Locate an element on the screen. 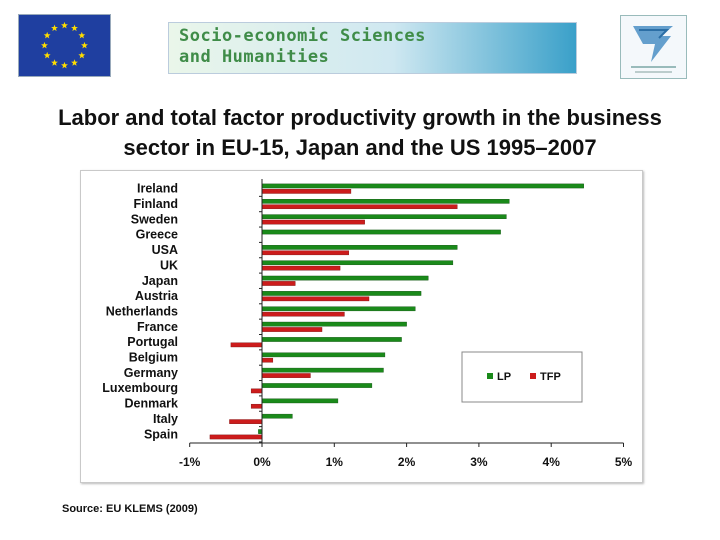  category-label: Greece is located at coordinates (157, 235).